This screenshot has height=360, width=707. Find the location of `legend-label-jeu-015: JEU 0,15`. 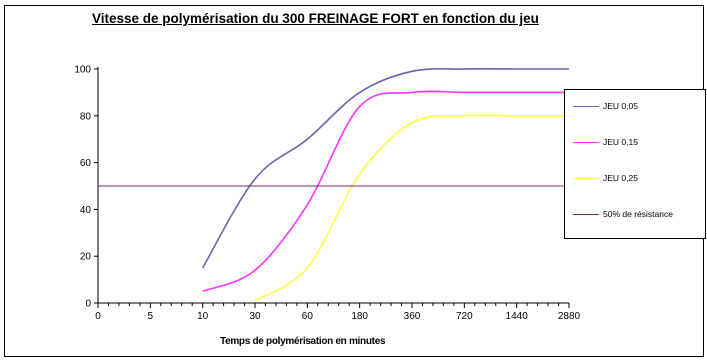

legend-label-jeu-015: JEU 0,15 is located at coordinates (620, 142).